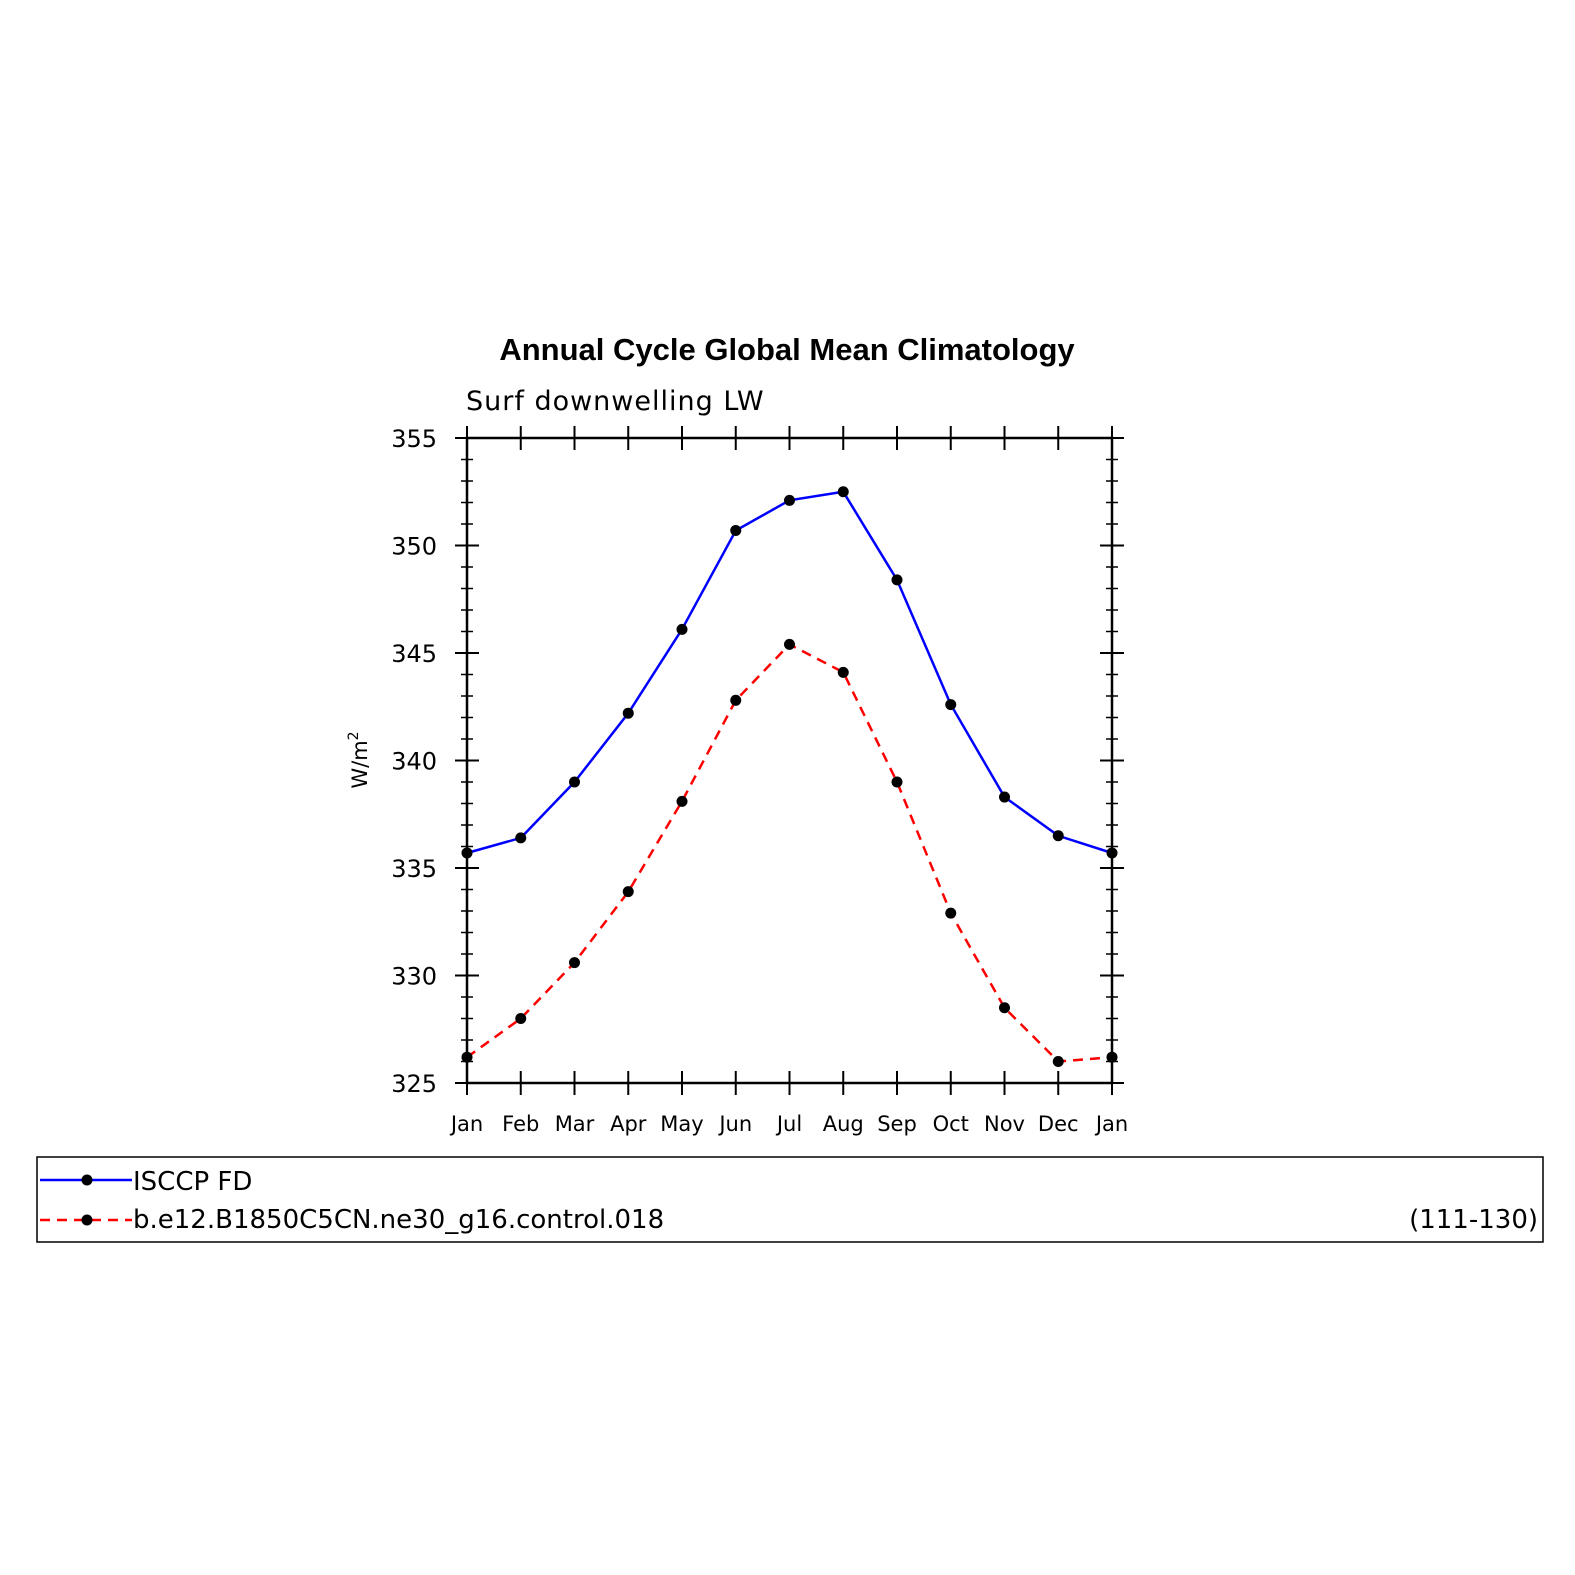 This screenshot has width=1575, height=1575. I want to click on y-tick-label: 325, so click(414, 1084).